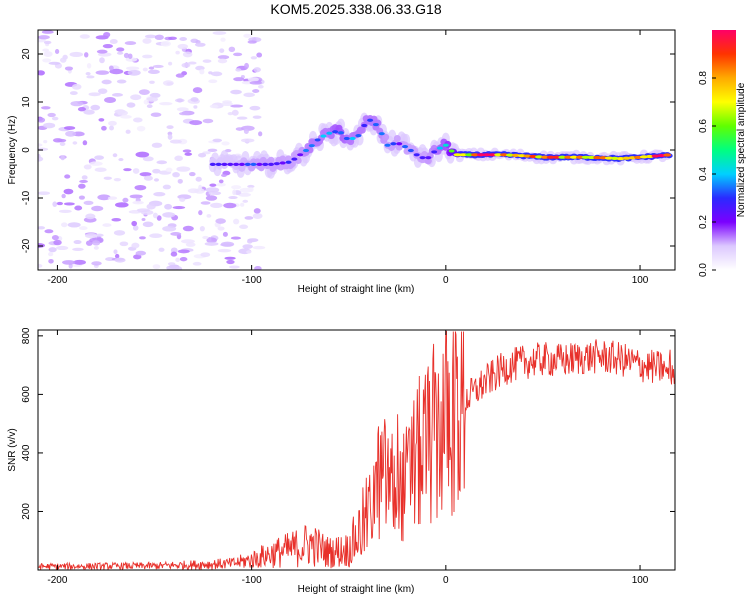 The width and height of the screenshot is (750, 600). What do you see at coordinates (12, 150) in the screenshot?
I see `spectrogram-y-axis-label: Frequency (Hz)` at bounding box center [12, 150].